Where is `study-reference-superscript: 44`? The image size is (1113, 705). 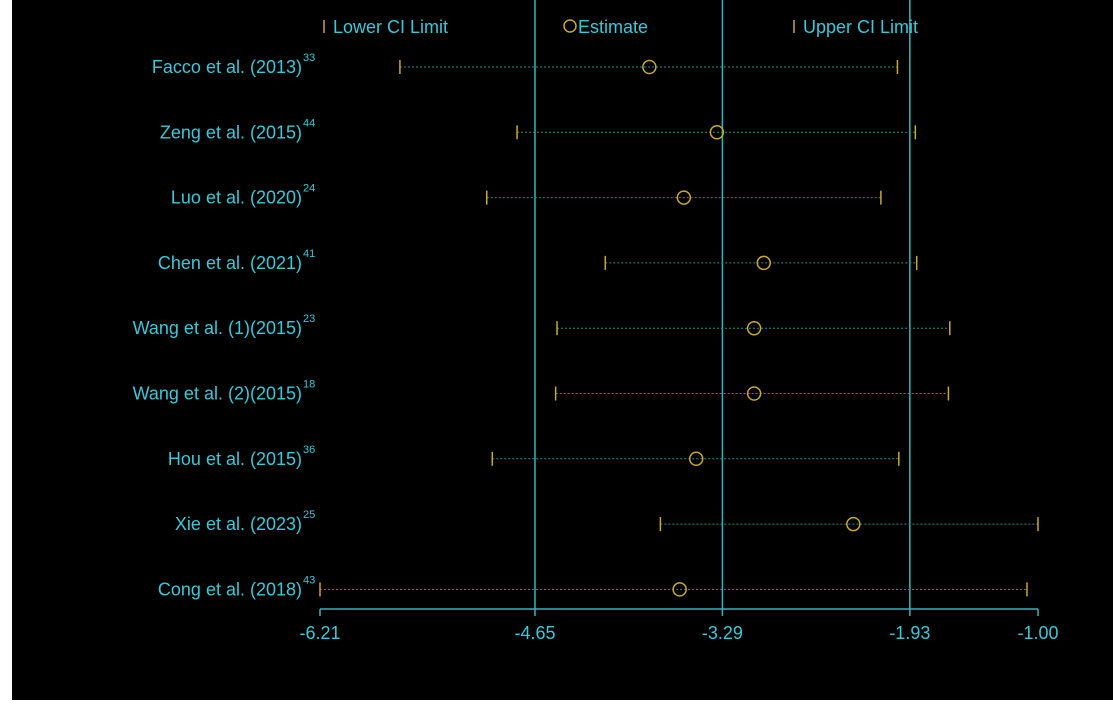
study-reference-superscript: 44 is located at coordinates (309, 123).